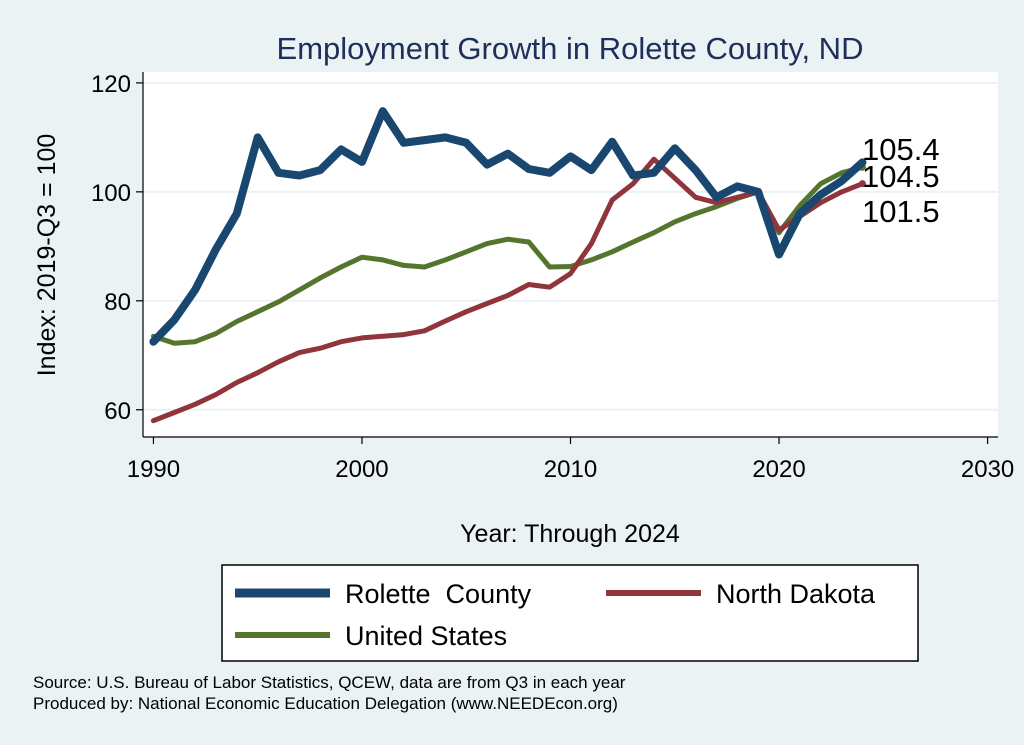 The image size is (1024, 745). I want to click on legend: Rolette County North Dakota United States, so click(570, 613).